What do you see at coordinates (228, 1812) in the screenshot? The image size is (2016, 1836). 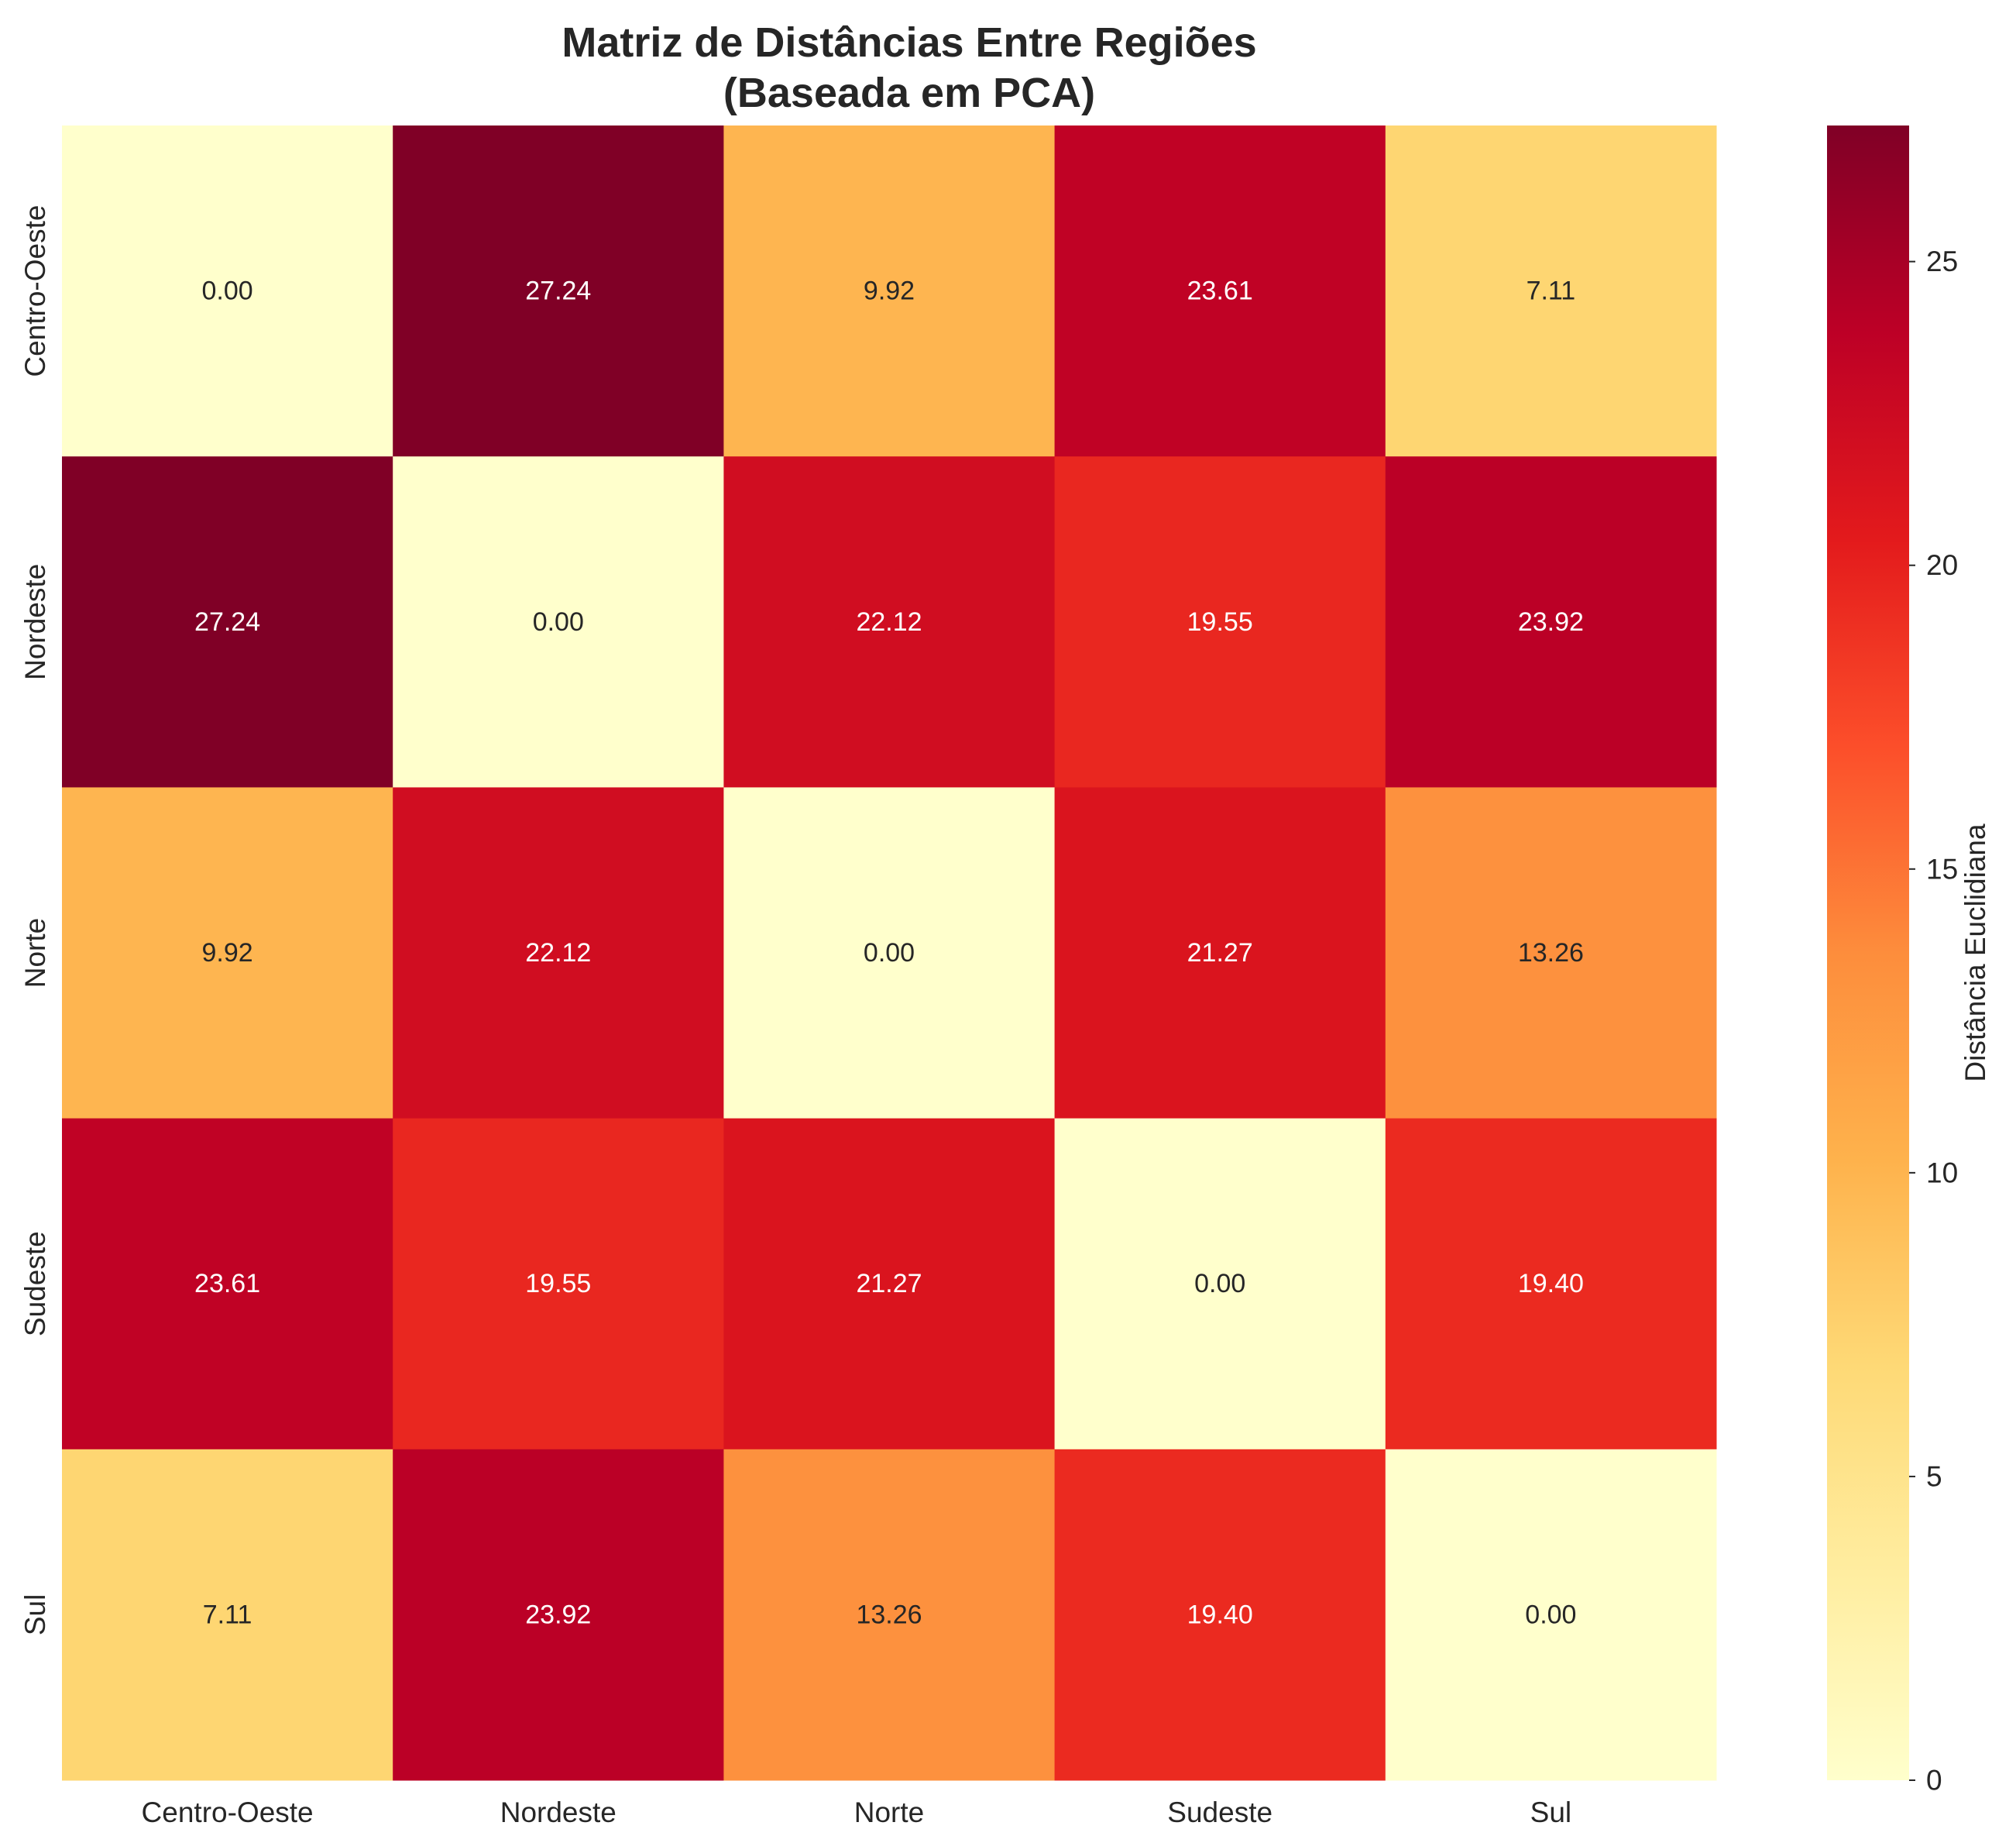 I see `x-tick-label: Centro-Oeste` at bounding box center [228, 1812].